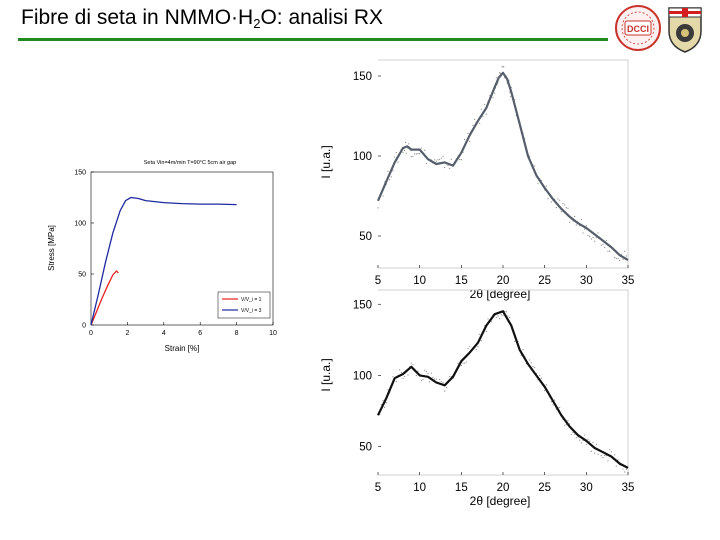 This screenshot has width=720, height=540. Describe the element at coordinates (419, 488) in the screenshot. I see `xrd-bottom-xtick-label-1: 10` at that location.